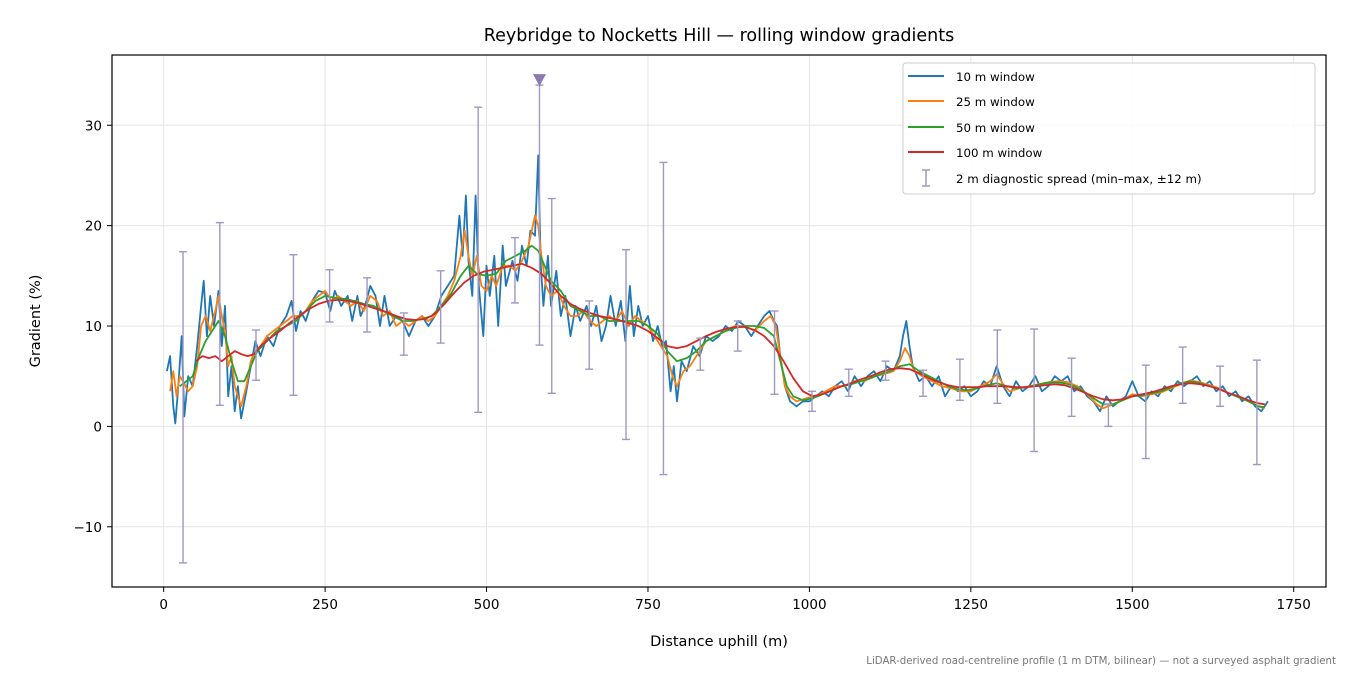 The image size is (1350, 675). Describe the element at coordinates (995, 128) in the screenshot. I see `legend-label-50m: 50 m window` at that location.